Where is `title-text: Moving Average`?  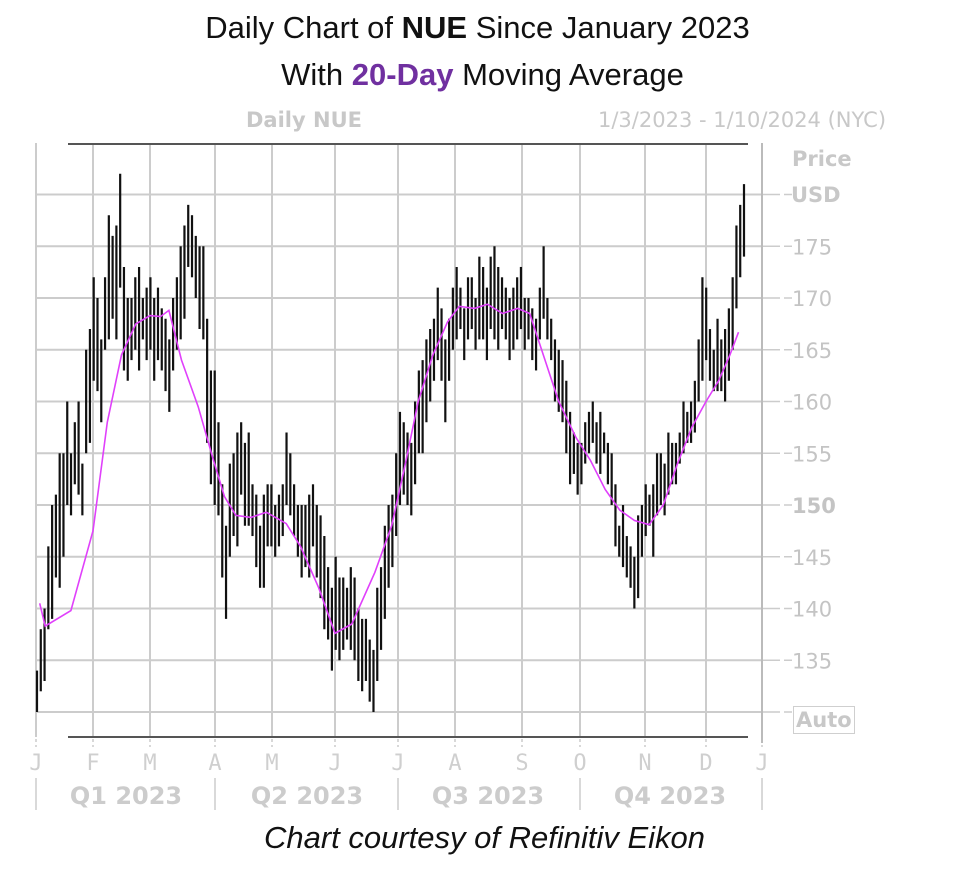
title-text: Moving Average is located at coordinates (568, 74).